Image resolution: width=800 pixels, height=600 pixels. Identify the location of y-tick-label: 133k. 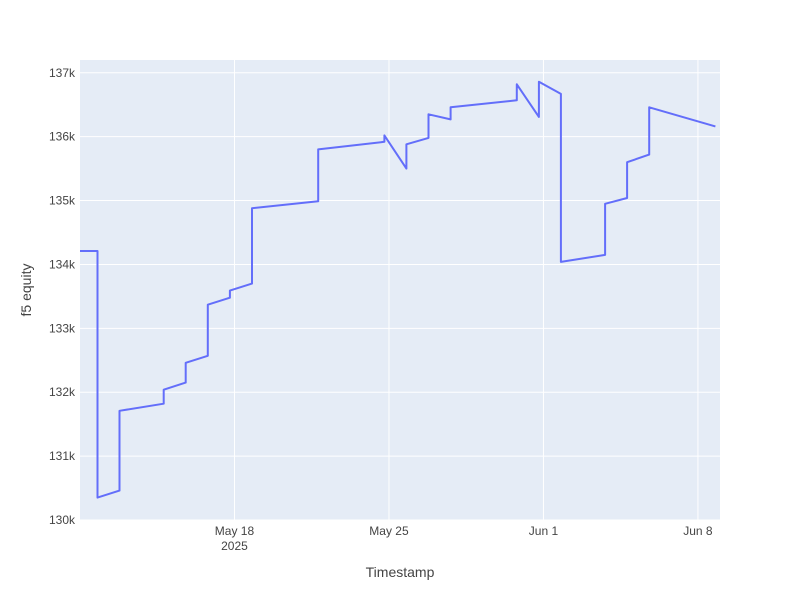
(62, 328).